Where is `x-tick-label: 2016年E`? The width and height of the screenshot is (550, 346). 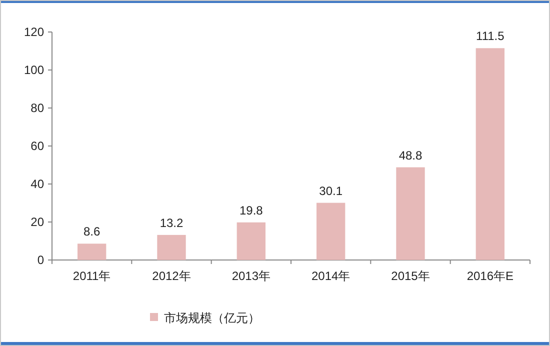
x-tick-label: 2016年E is located at coordinates (490, 276).